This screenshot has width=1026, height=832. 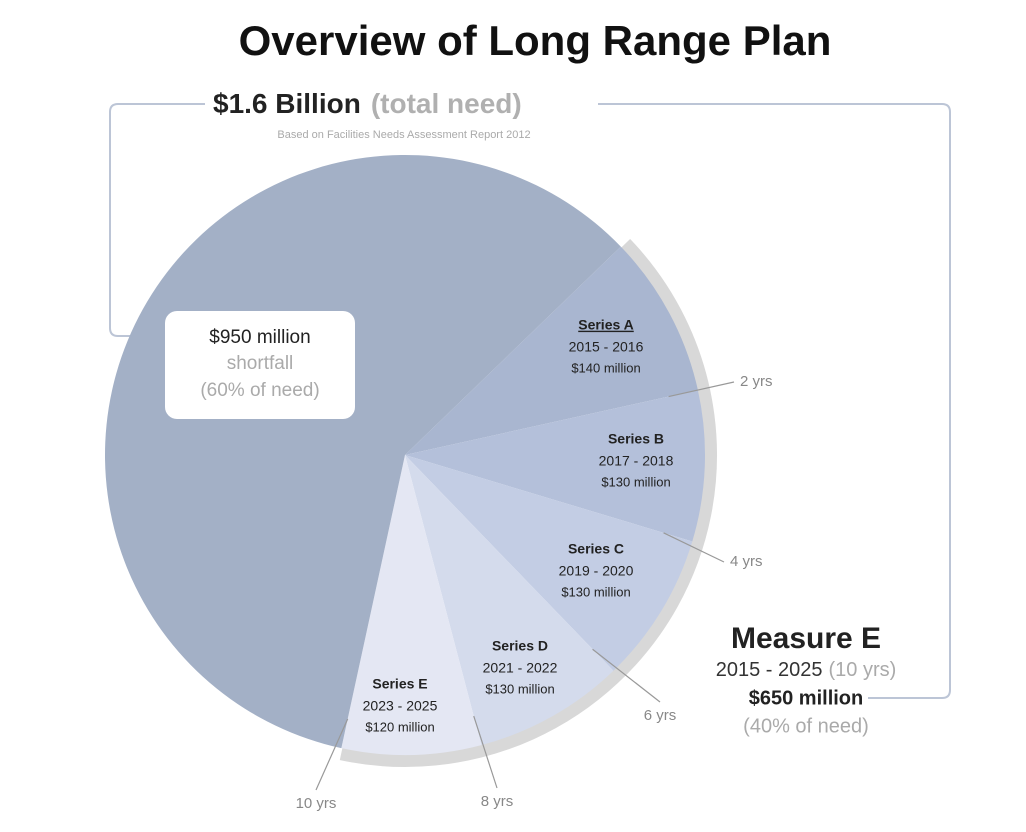 I want to click on slice-period: 2019 - 2020, so click(x=596, y=571).